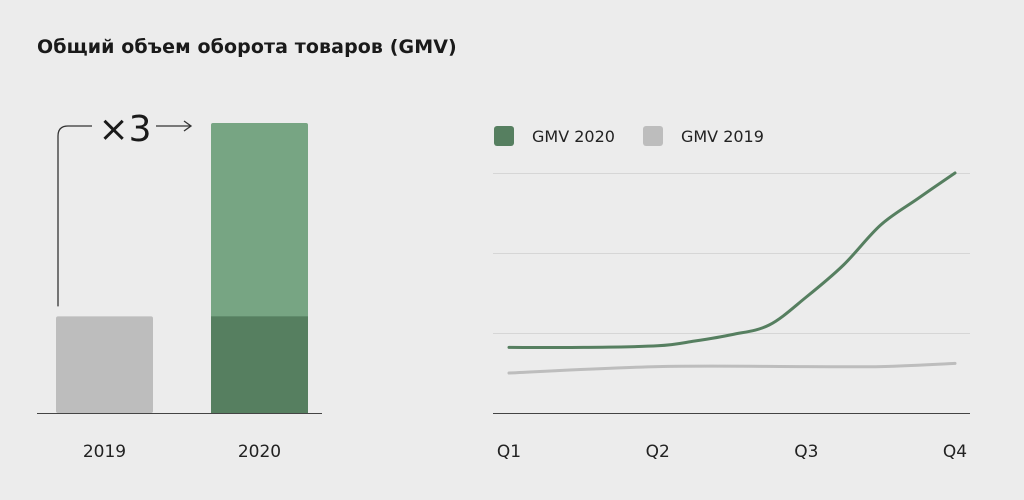 The width and height of the screenshot is (1024, 500). What do you see at coordinates (74, 216) in the screenshot?
I see `growth-bracket` at bounding box center [74, 216].